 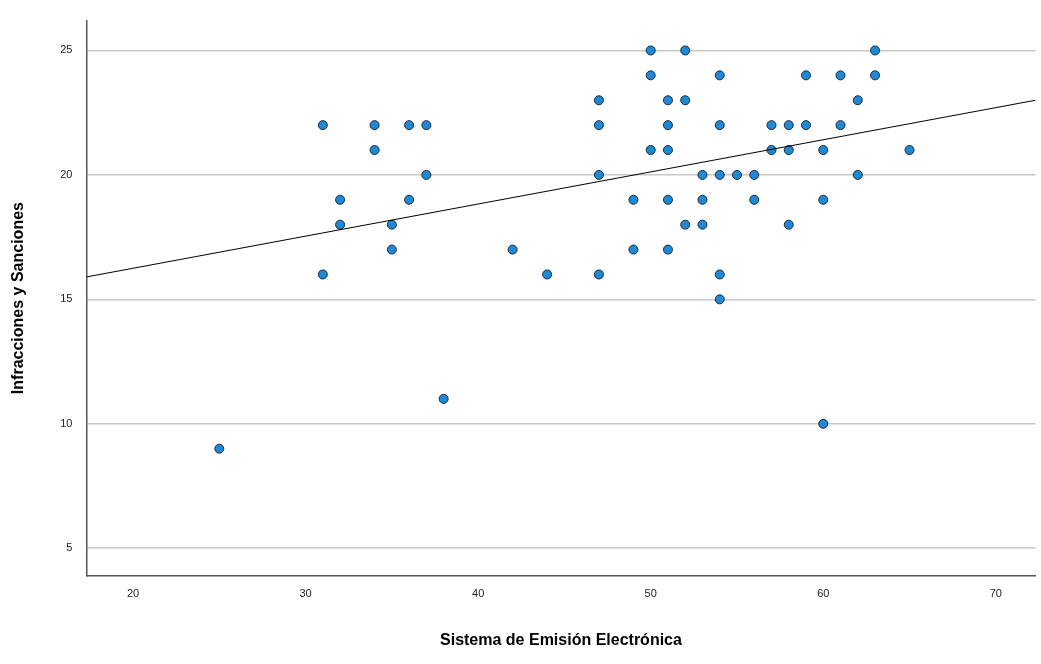 What do you see at coordinates (66, 298) in the screenshot?
I see `y-tick-label: 15` at bounding box center [66, 298].